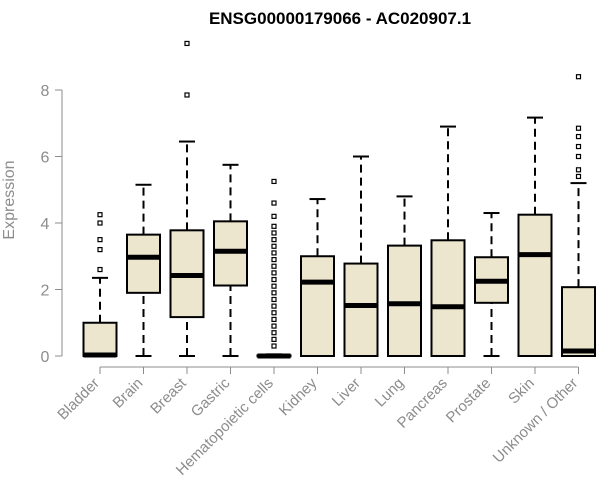  I want to click on x-tick-label: Kidney, so click(298, 396).